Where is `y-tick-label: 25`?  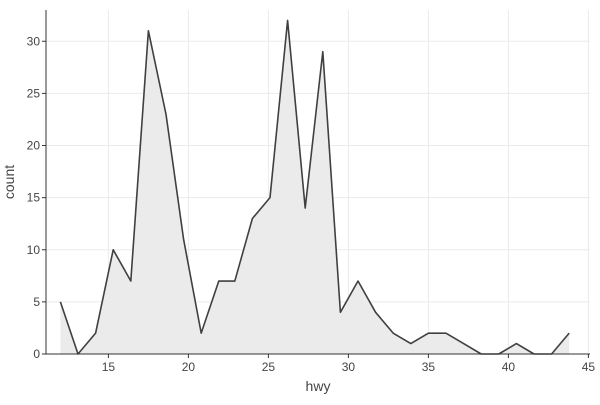
y-tick-label: 25 is located at coordinates (34, 93).